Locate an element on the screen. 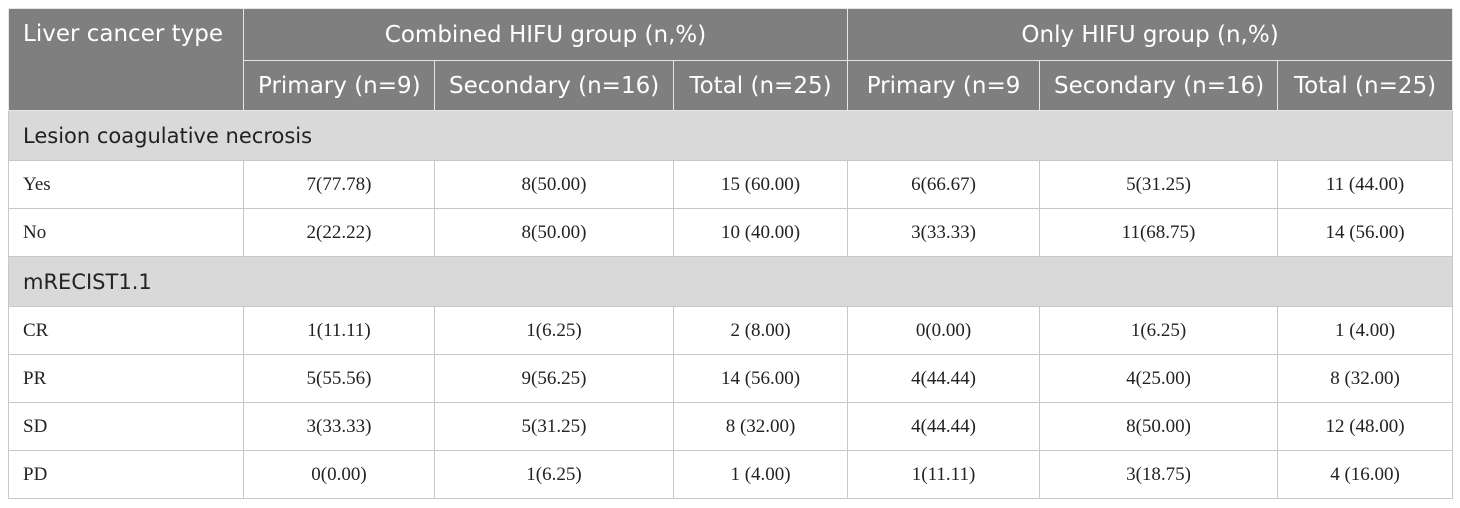  cell: 2(22.22) is located at coordinates (339, 232).